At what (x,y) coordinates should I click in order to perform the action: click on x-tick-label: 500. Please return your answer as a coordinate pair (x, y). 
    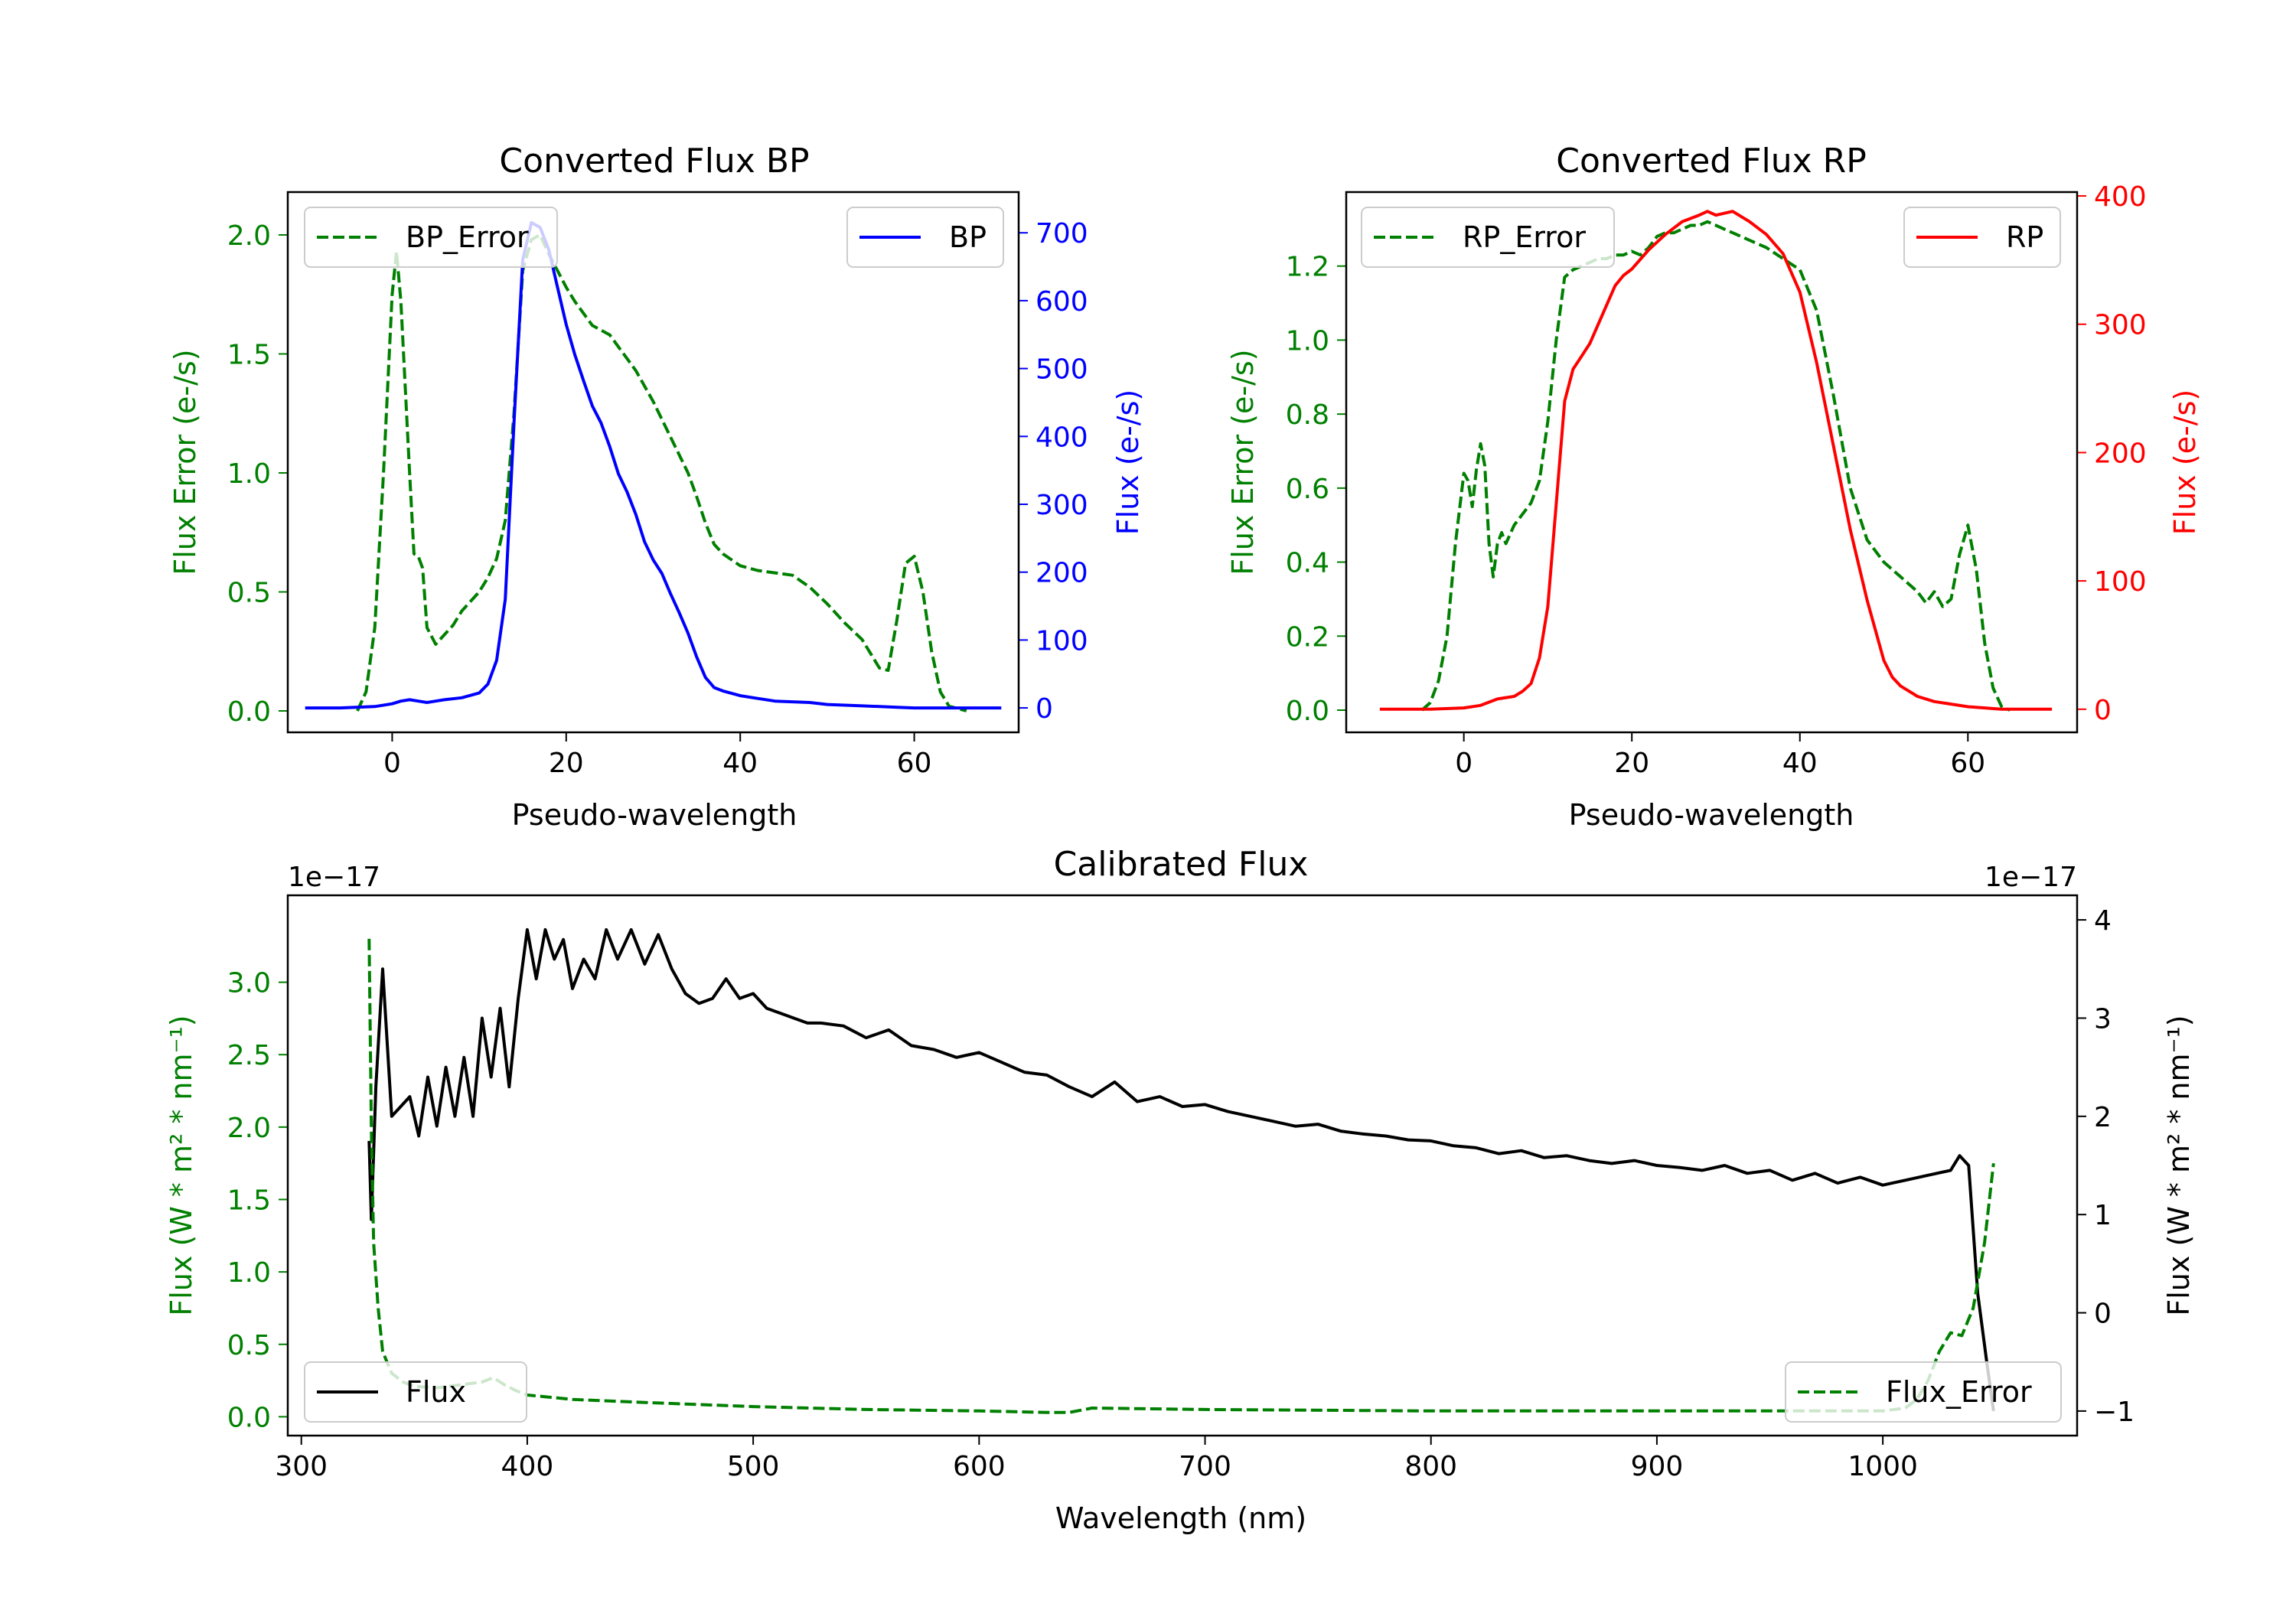
    Looking at the image, I should click on (753, 1466).